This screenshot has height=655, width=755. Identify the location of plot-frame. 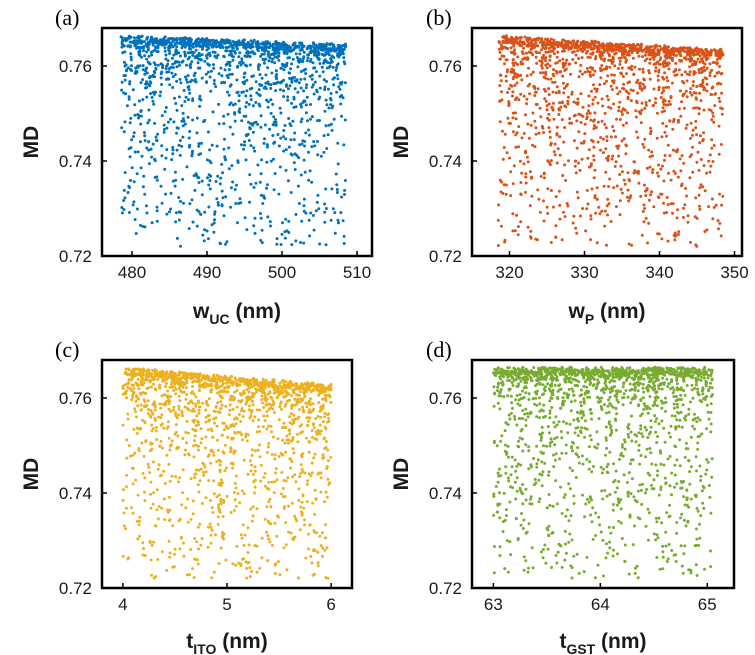
(607, 142).